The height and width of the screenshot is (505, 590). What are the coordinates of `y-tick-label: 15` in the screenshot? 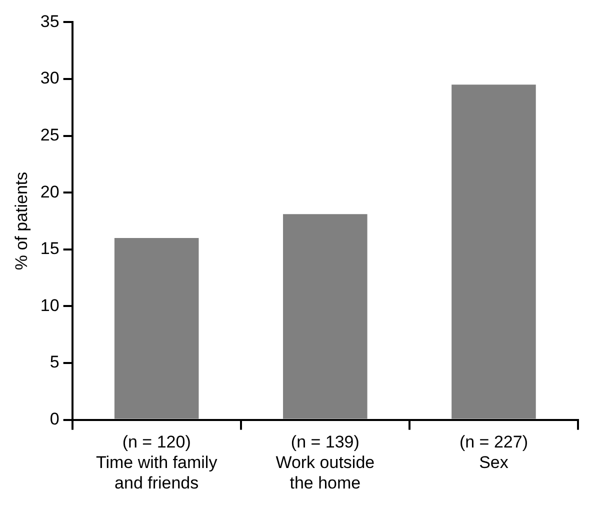 It's located at (50, 248).